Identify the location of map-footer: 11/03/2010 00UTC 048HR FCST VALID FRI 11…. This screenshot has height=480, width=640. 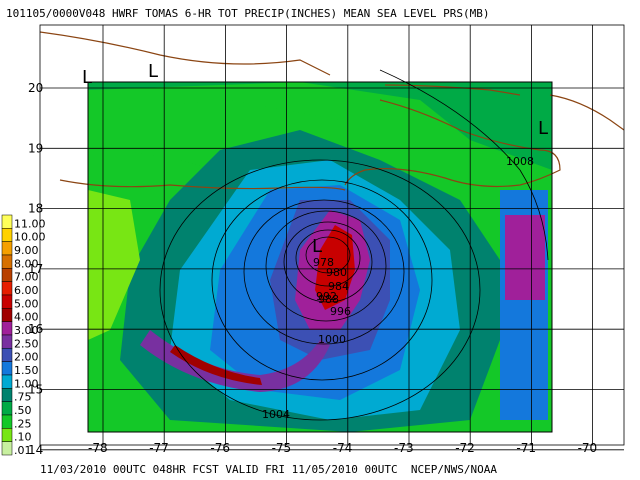
(268, 469).